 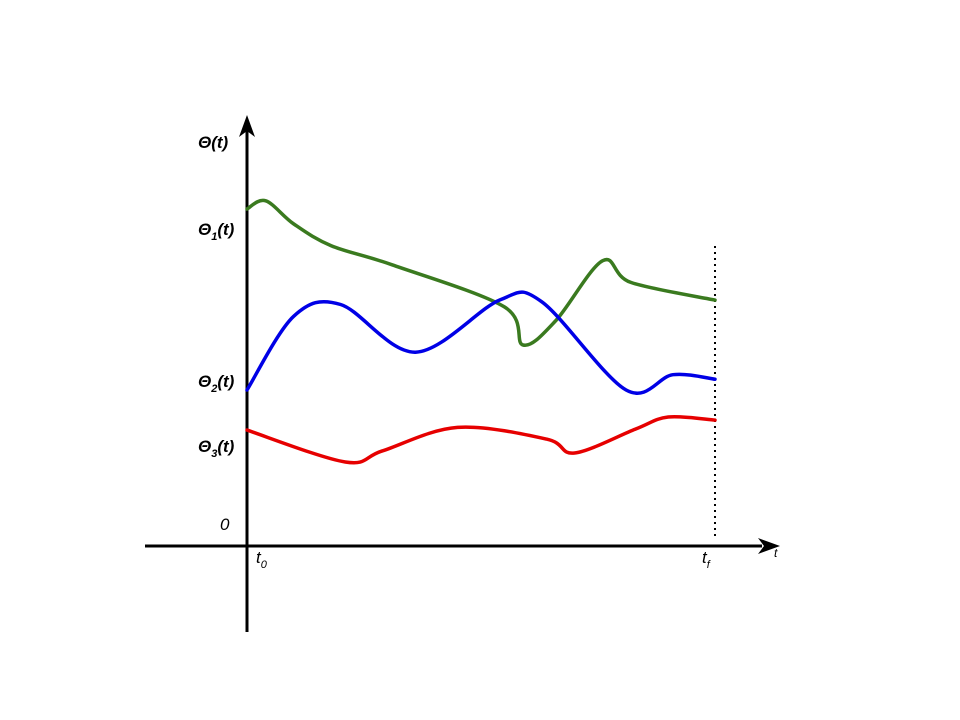 I want to click on y-marker-theta3: Θ3(t), so click(x=216, y=448).